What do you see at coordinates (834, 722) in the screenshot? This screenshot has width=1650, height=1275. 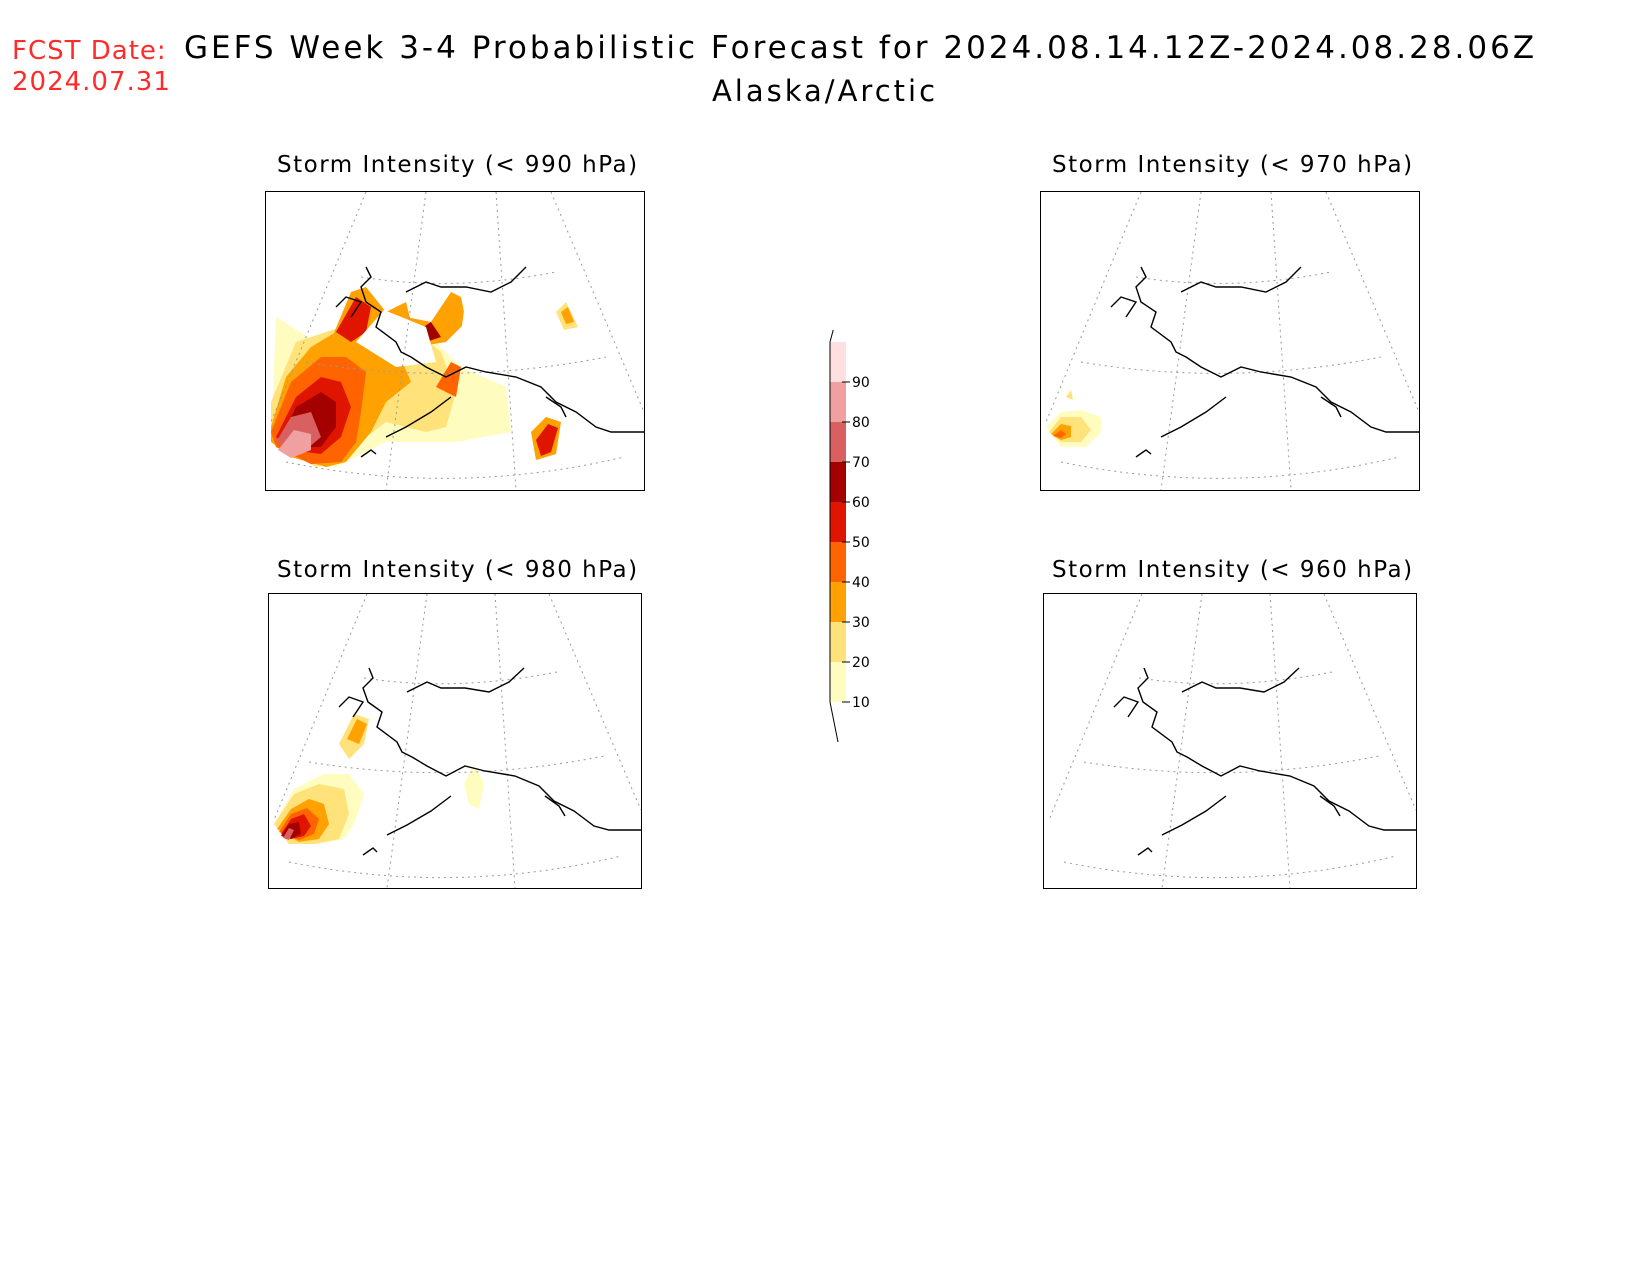 I see `colorbar-tail` at bounding box center [834, 722].